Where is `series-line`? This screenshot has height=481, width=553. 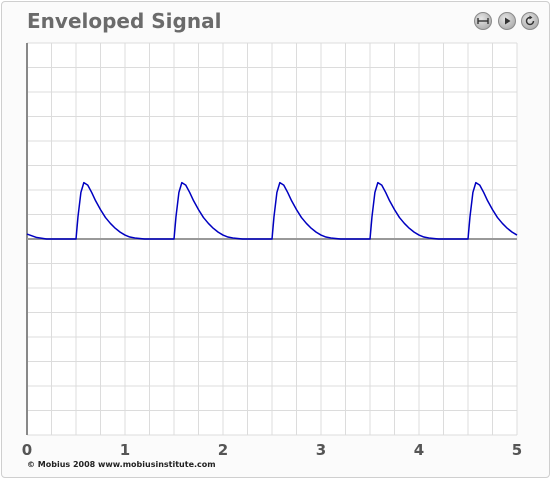 series-line is located at coordinates (272, 210).